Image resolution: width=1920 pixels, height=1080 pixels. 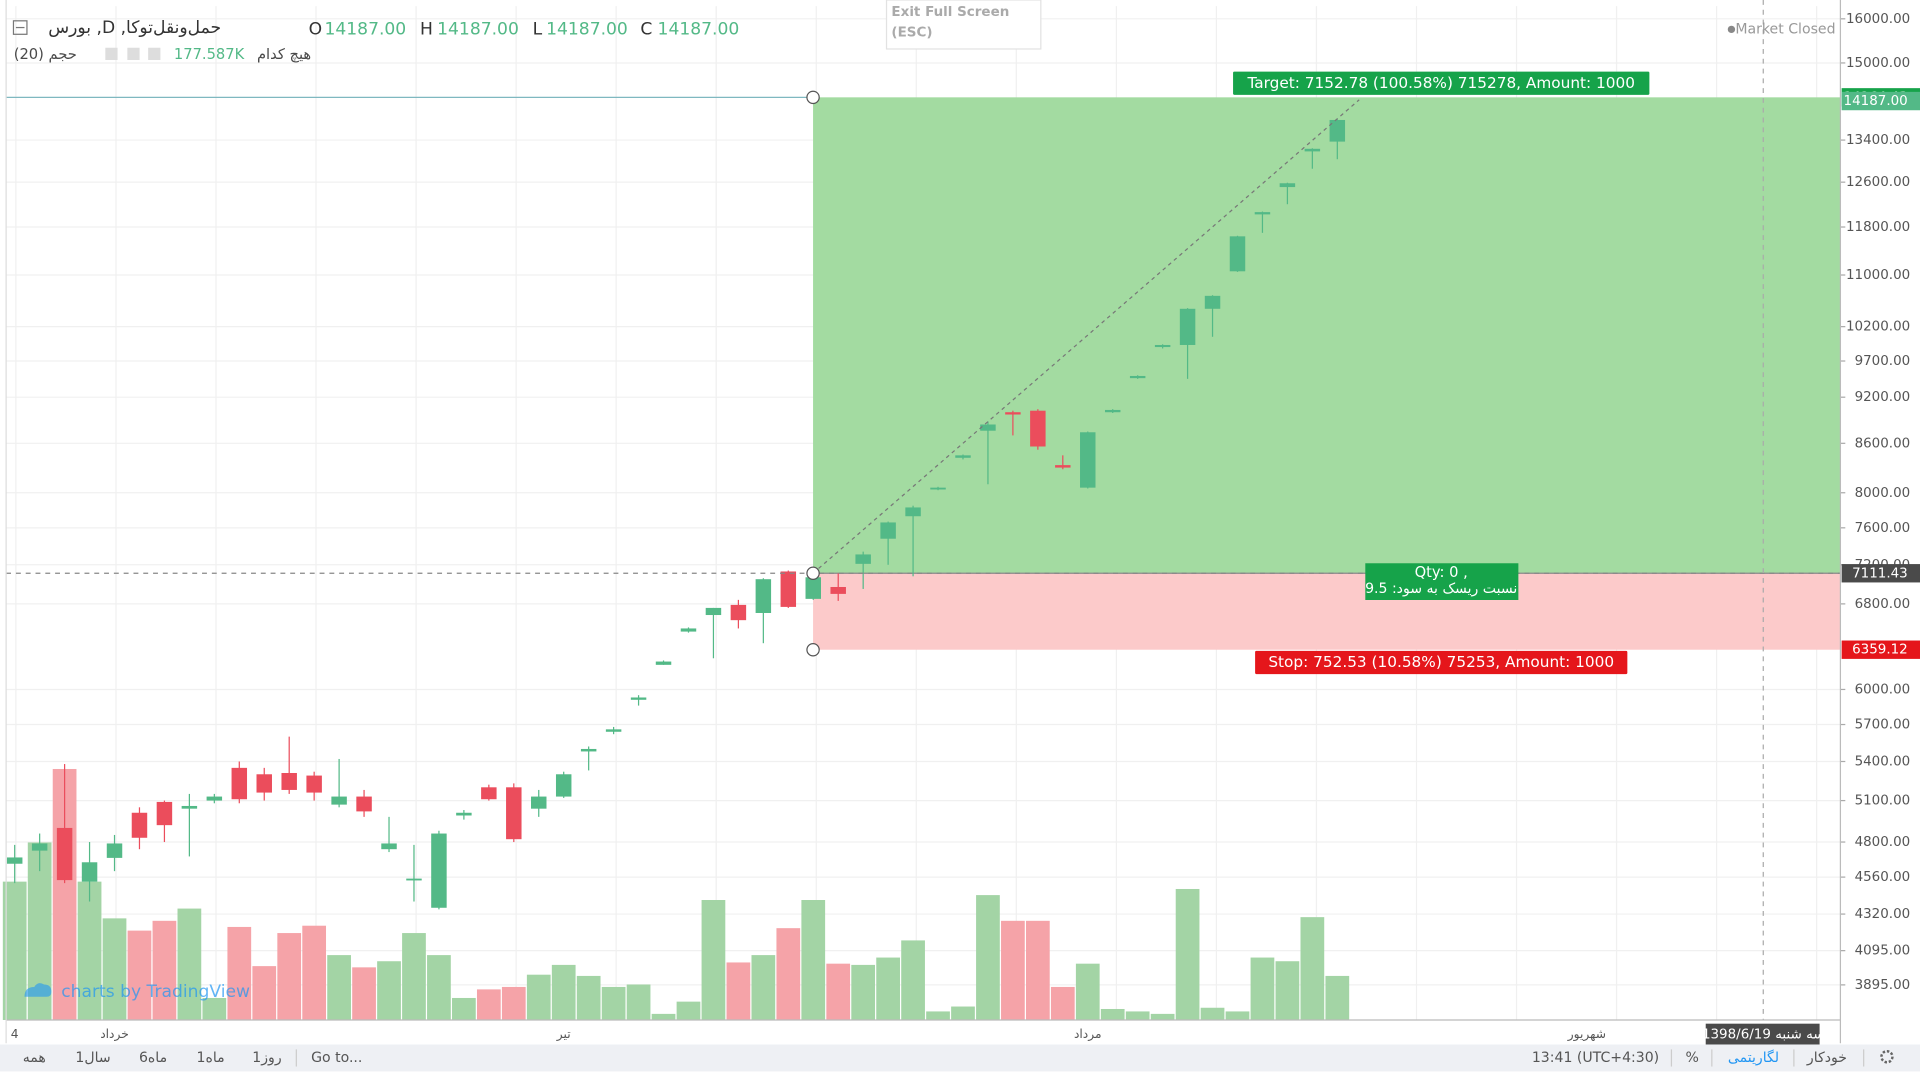 I want to click on range-button: 6ماه, so click(x=153, y=1058).